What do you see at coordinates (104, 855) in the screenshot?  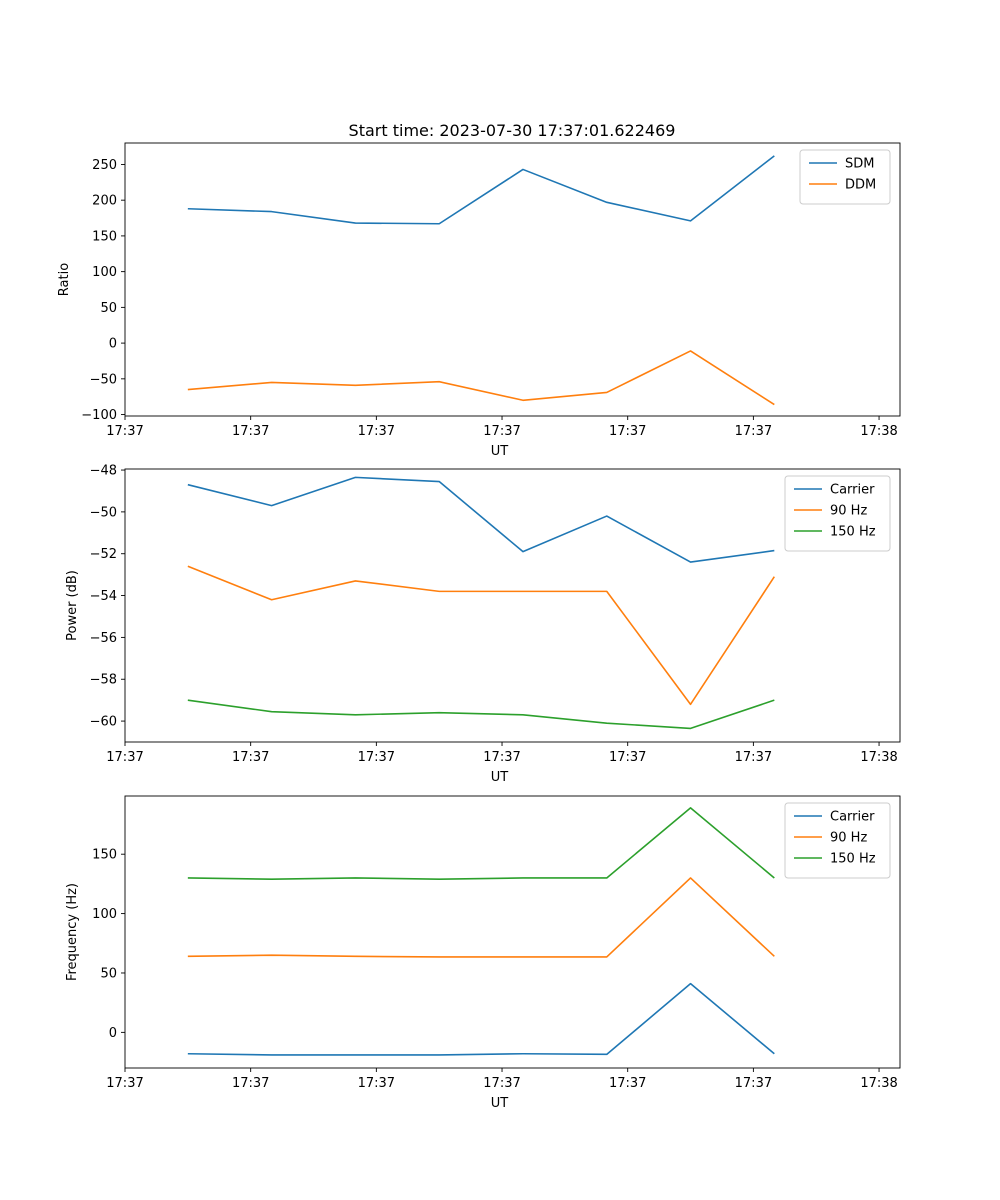 I see `frequency-y-tick-label: 150` at bounding box center [104, 855].